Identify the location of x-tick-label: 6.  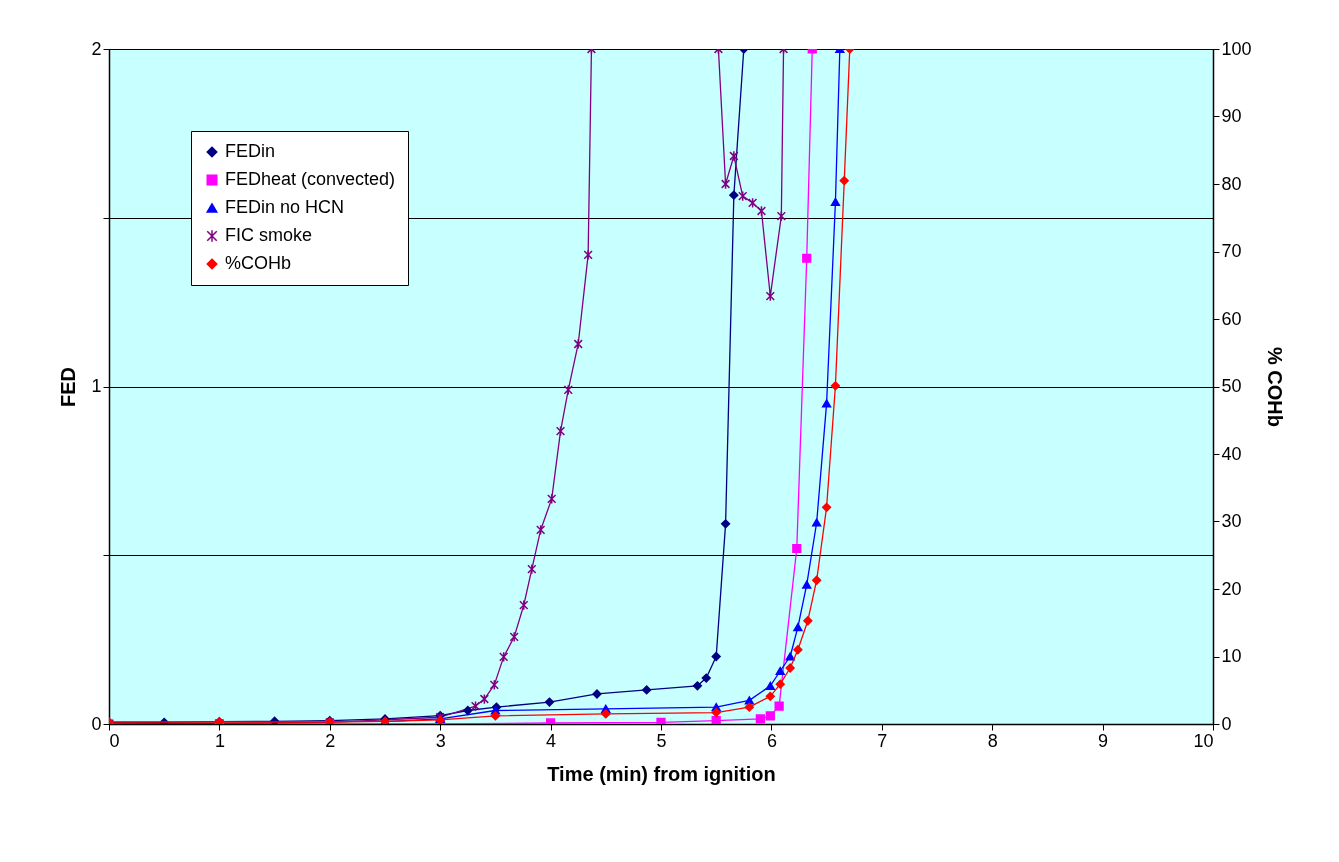
(771, 740).